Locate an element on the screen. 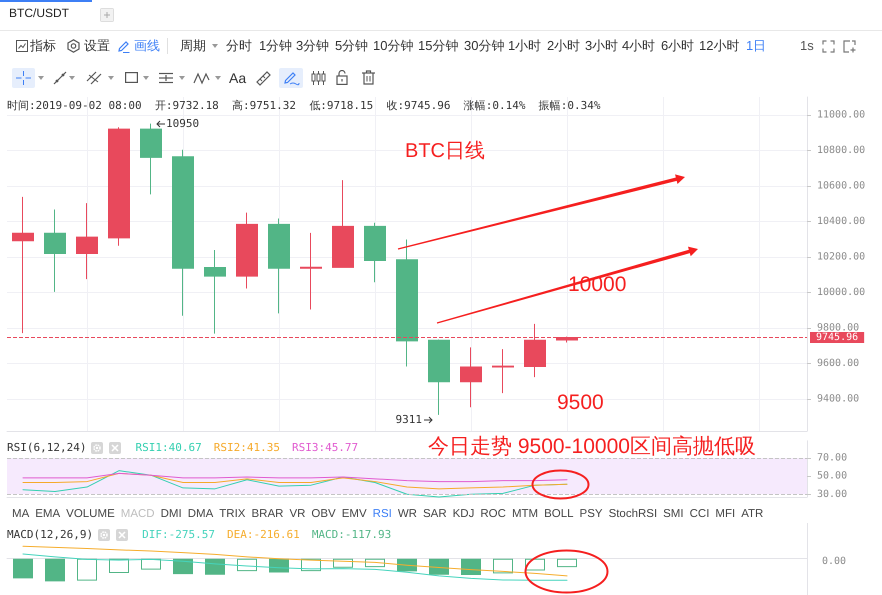  y-tick-label: 70.00 is located at coordinates (832, 458).